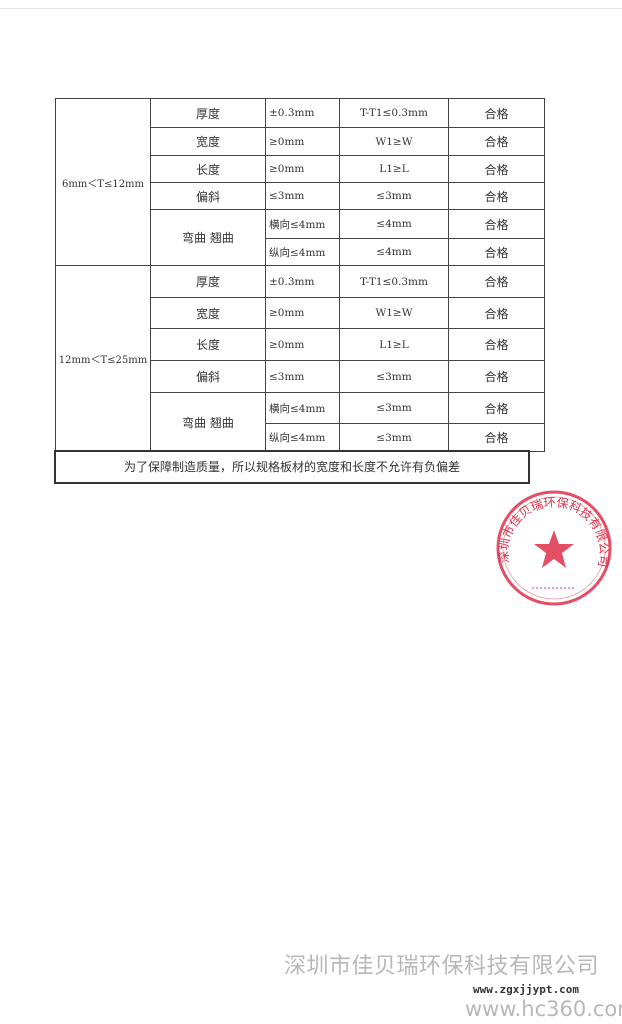  Describe the element at coordinates (526, 989) in the screenshot. I see `watermark-site: www.zgxjjypt.com` at that location.